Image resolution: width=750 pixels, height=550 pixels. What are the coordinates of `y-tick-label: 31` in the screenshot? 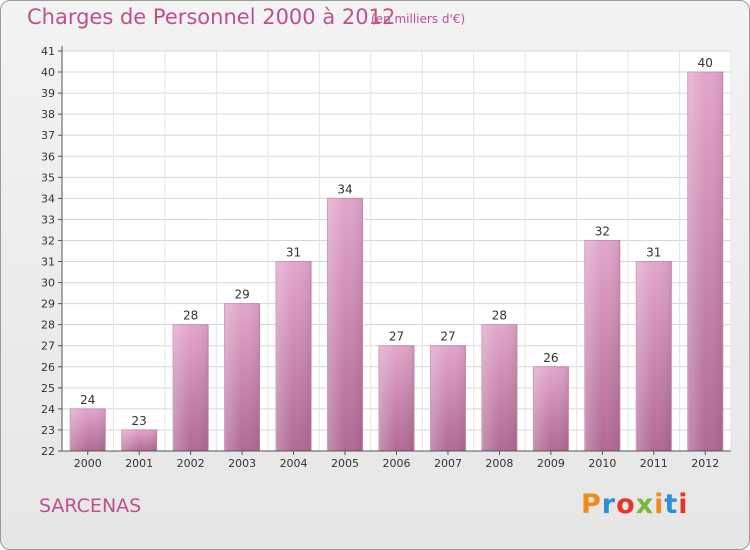 It's located at (48, 262).